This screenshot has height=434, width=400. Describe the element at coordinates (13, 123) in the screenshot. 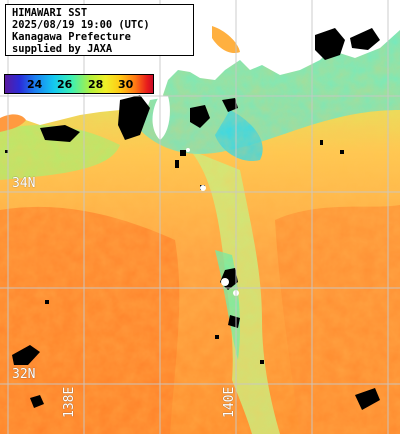

I see `warm-land-west` at that location.